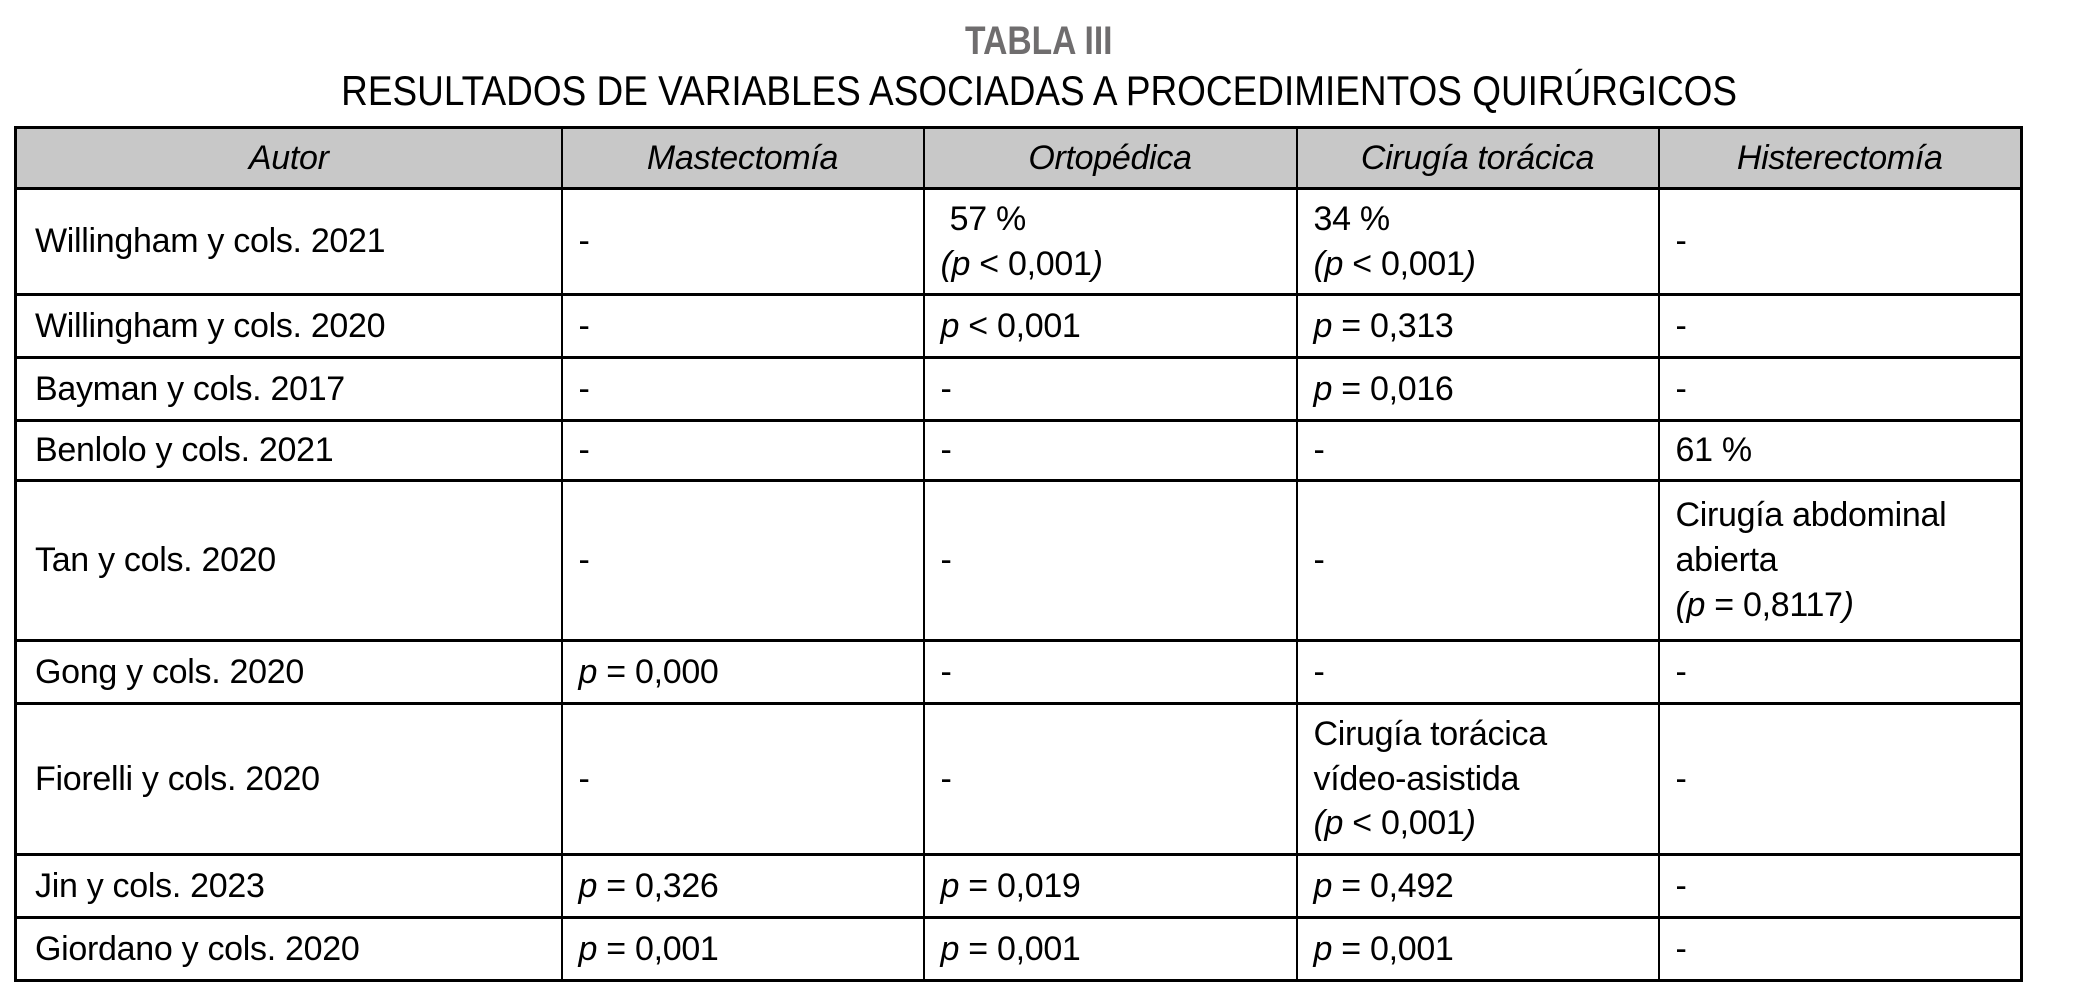 The height and width of the screenshot is (988, 2078). What do you see at coordinates (742, 672) in the screenshot?
I see `cell-mastectomia: p = 0,000` at bounding box center [742, 672].